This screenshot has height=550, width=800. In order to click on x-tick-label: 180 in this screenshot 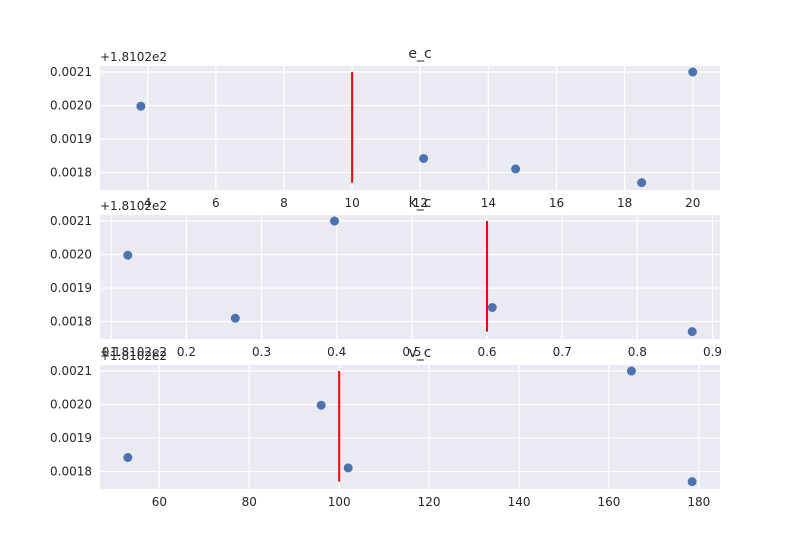, I will do `click(698, 502)`.